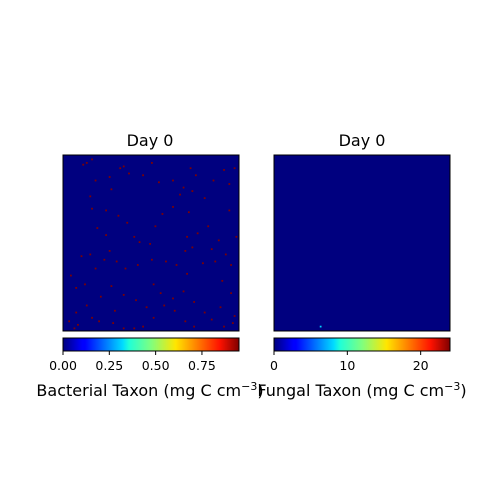 The image size is (500, 500). Describe the element at coordinates (362, 243) in the screenshot. I see `fungal-heatmap-frame` at that location.